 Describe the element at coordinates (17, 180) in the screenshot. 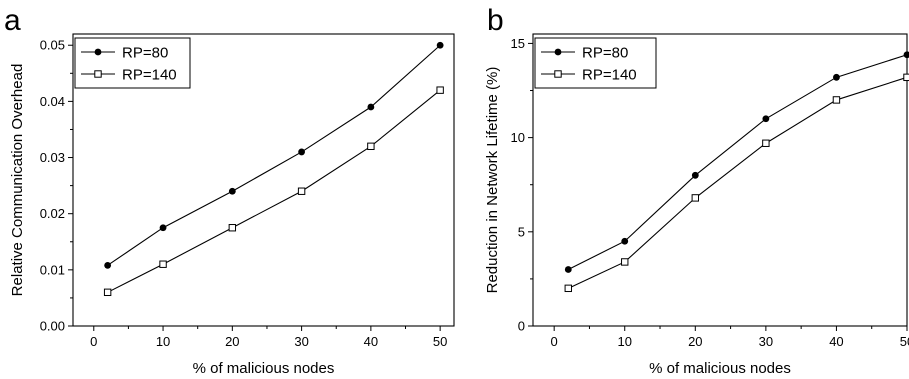

I see `y-axis-label: Relative Communication Overhead` at that location.